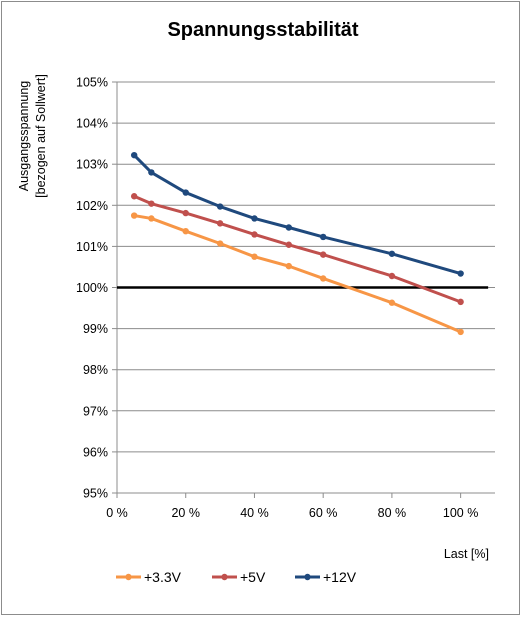 The width and height of the screenshot is (522, 617). What do you see at coordinates (24, 136) in the screenshot?
I see `y-axis-label-line1: Ausgangsspannung` at bounding box center [24, 136].